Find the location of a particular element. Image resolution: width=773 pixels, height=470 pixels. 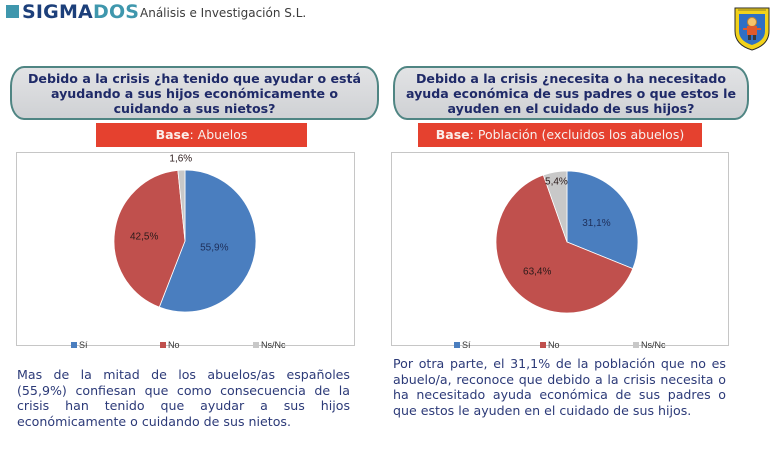

data-label-si: 55,9% is located at coordinates (214, 247).